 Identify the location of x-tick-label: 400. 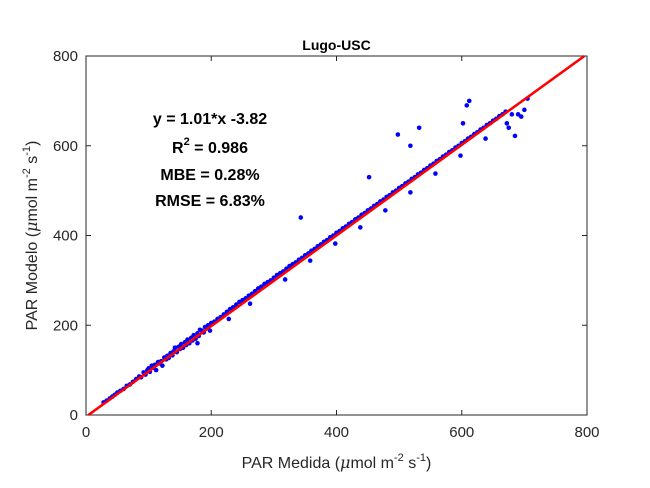
(336, 432).